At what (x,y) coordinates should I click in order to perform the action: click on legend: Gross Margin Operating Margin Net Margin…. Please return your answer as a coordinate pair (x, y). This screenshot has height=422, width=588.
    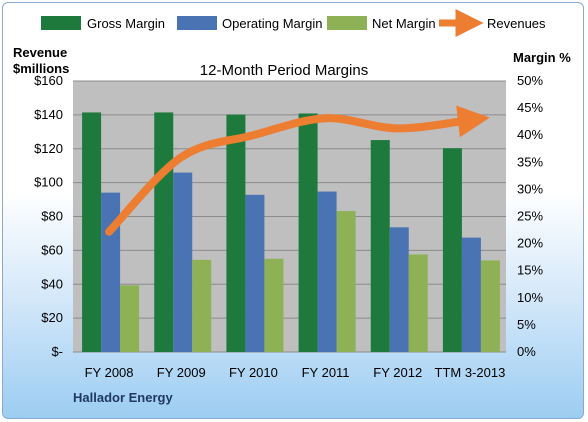
    Looking at the image, I should click on (293, 23).